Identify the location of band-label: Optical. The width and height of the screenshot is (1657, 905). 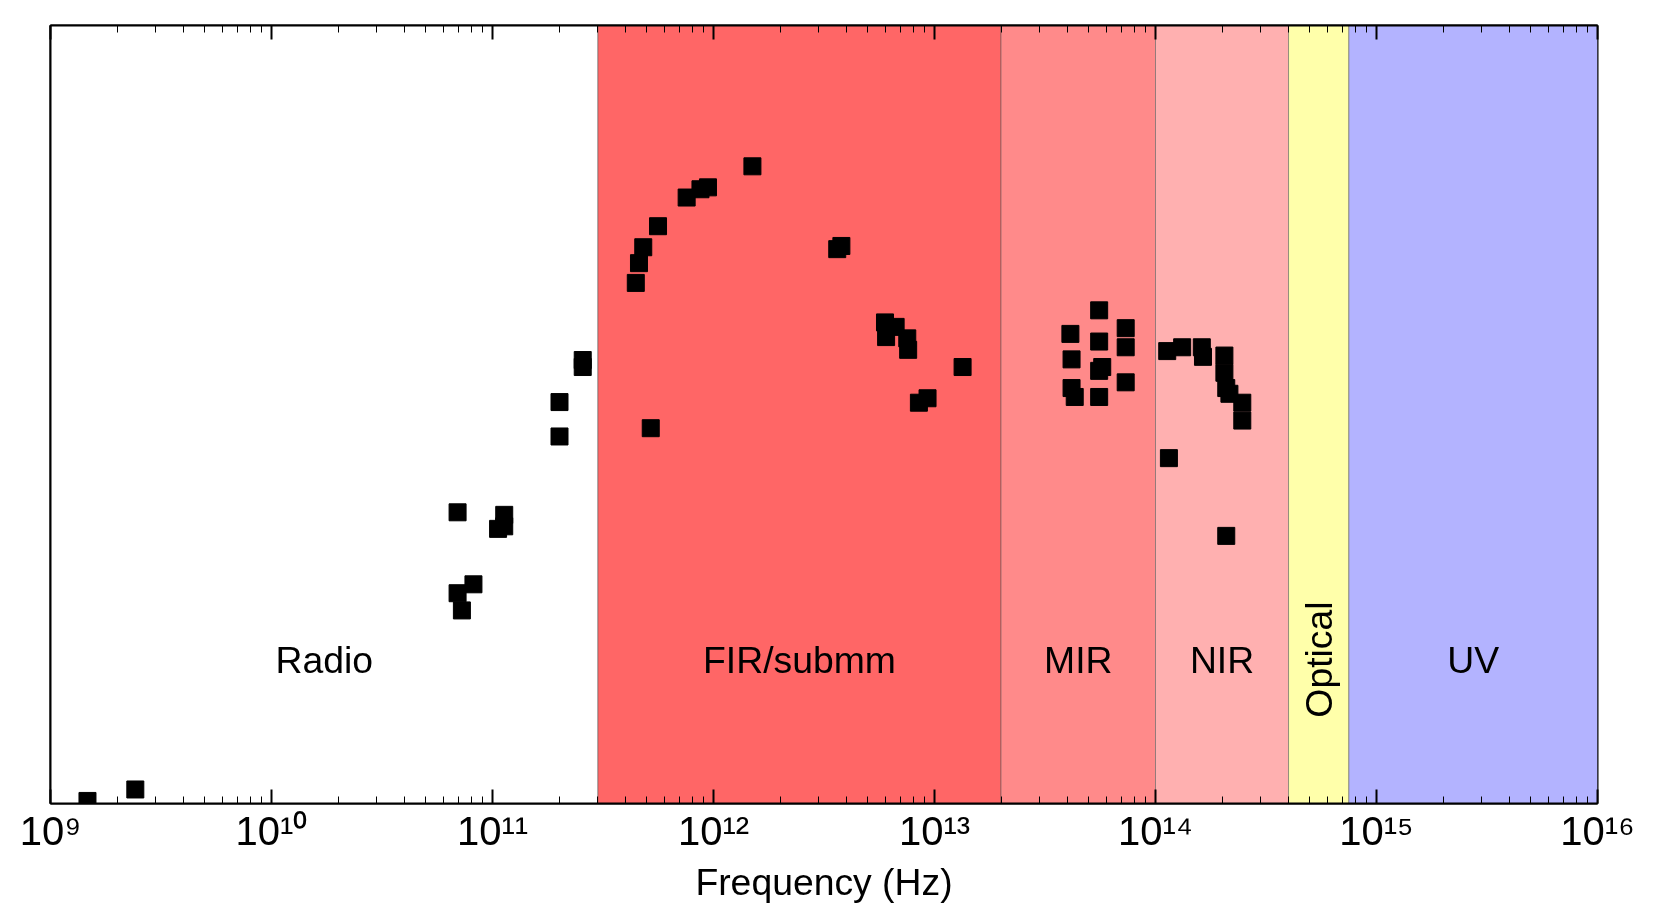
(1318, 659).